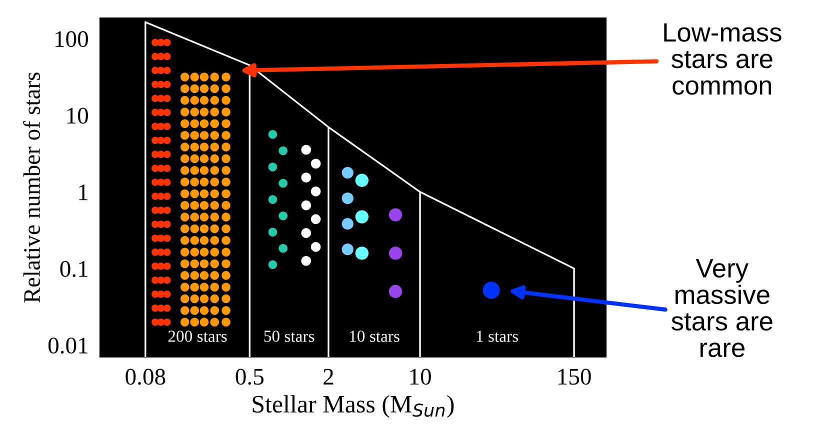 The height and width of the screenshot is (437, 816). Describe the element at coordinates (250, 376) in the screenshot. I see `x-tick-label: 0.5` at that location.